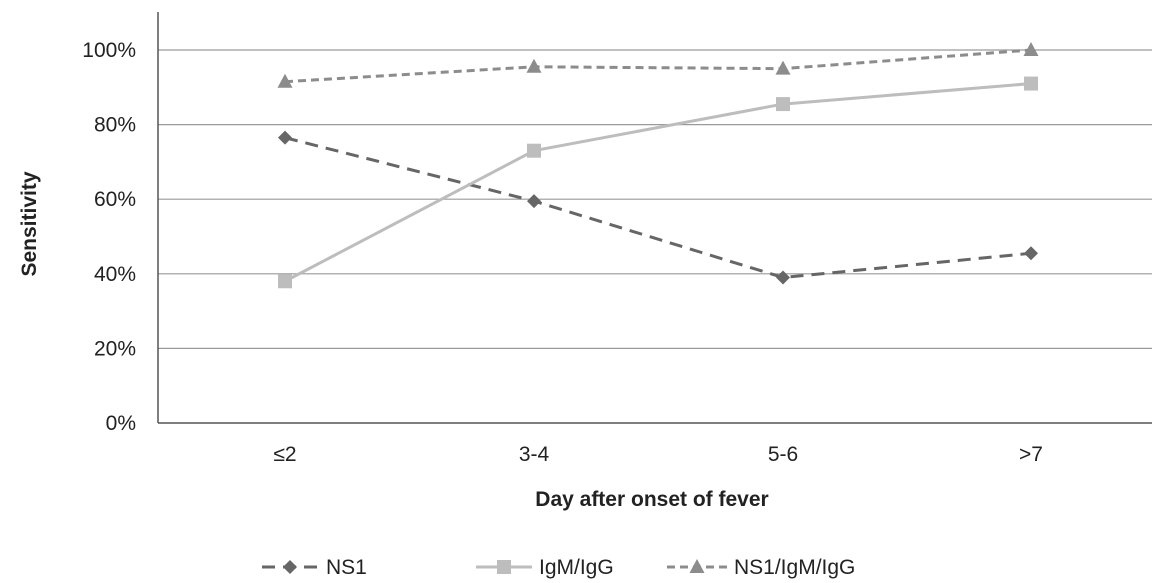  Describe the element at coordinates (314, 567) in the screenshot. I see `legend-item-ns1: NS1` at that location.